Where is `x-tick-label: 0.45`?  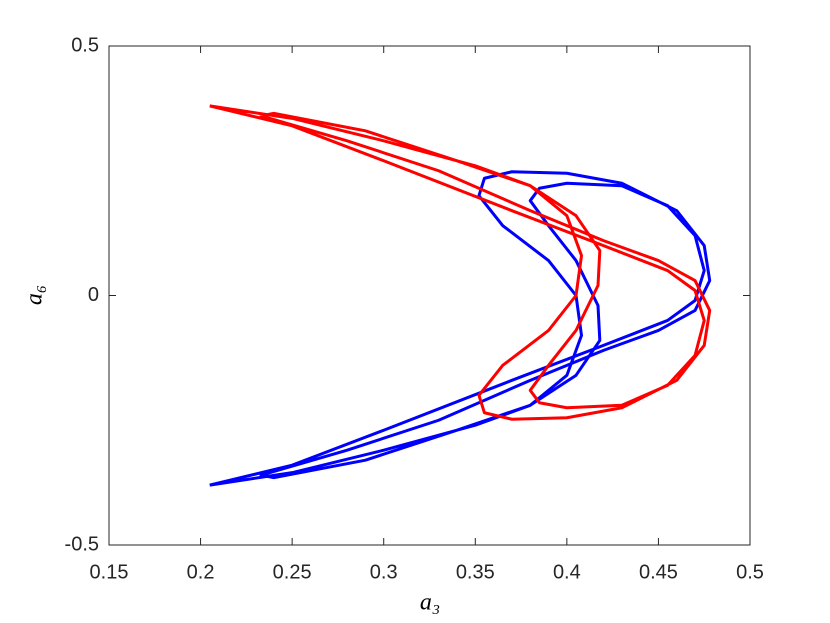 x-tick-label: 0.45 is located at coordinates (658, 572).